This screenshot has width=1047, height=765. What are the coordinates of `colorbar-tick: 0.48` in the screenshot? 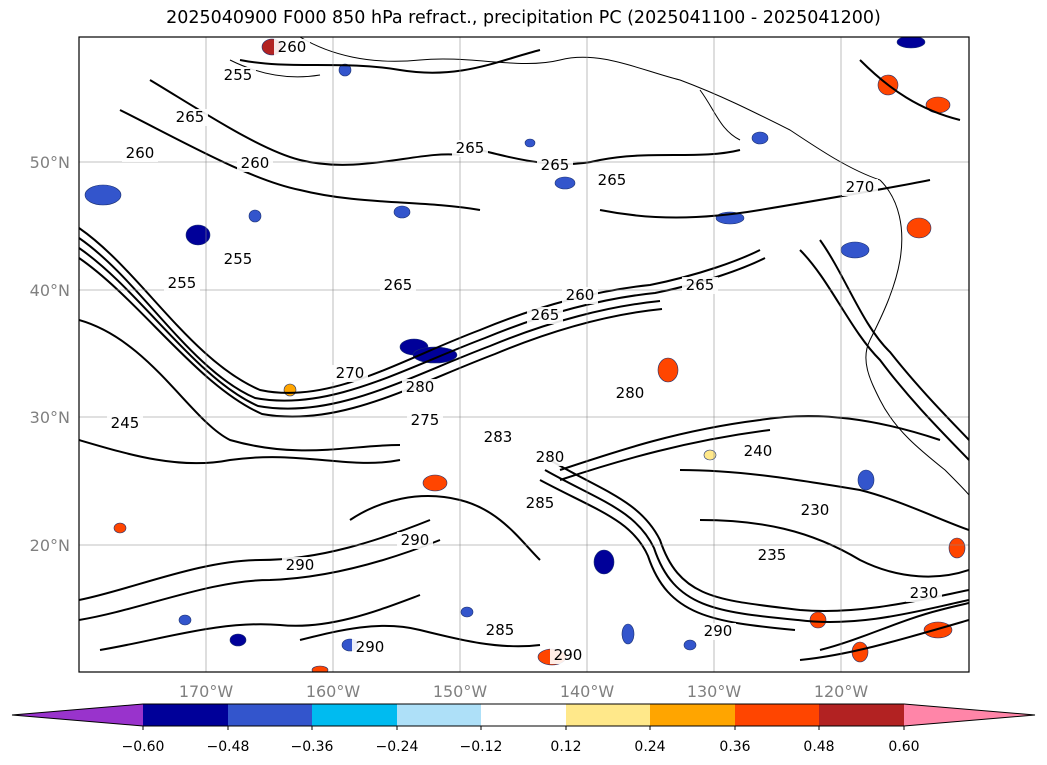 It's located at (818, 747).